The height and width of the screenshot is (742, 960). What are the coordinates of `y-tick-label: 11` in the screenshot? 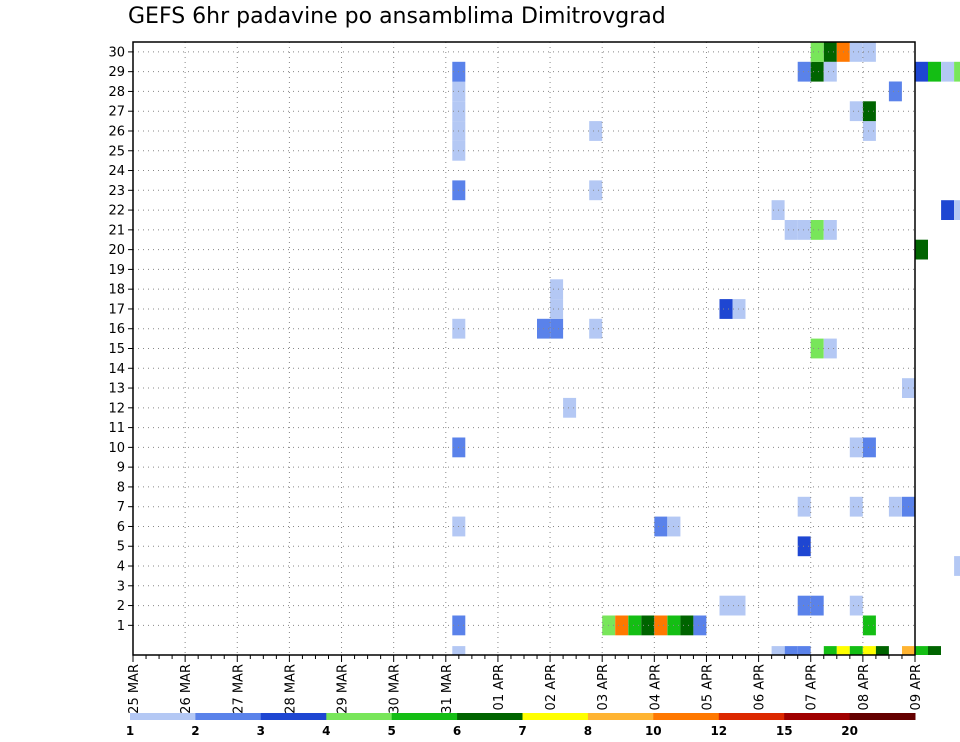 It's located at (116, 428).